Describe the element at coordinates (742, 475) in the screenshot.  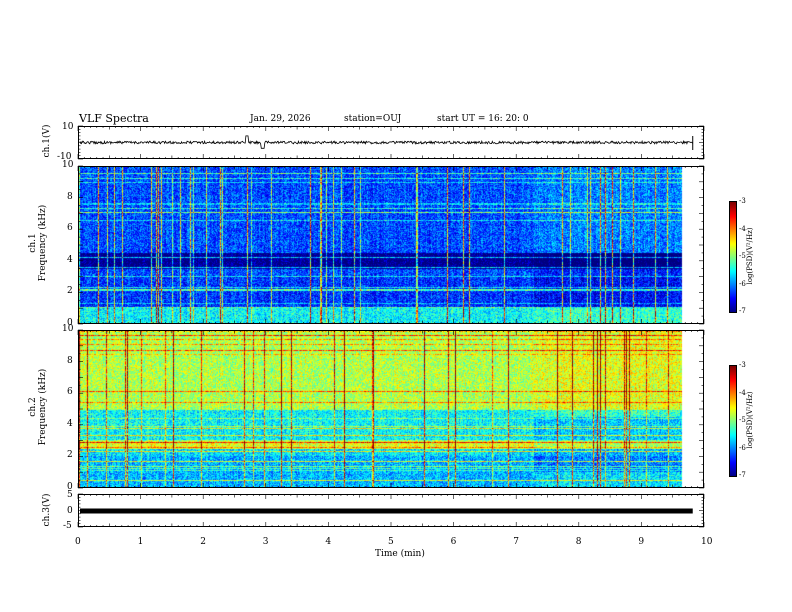
I see `ch2-colorbar-tick--7: -7` at that location.